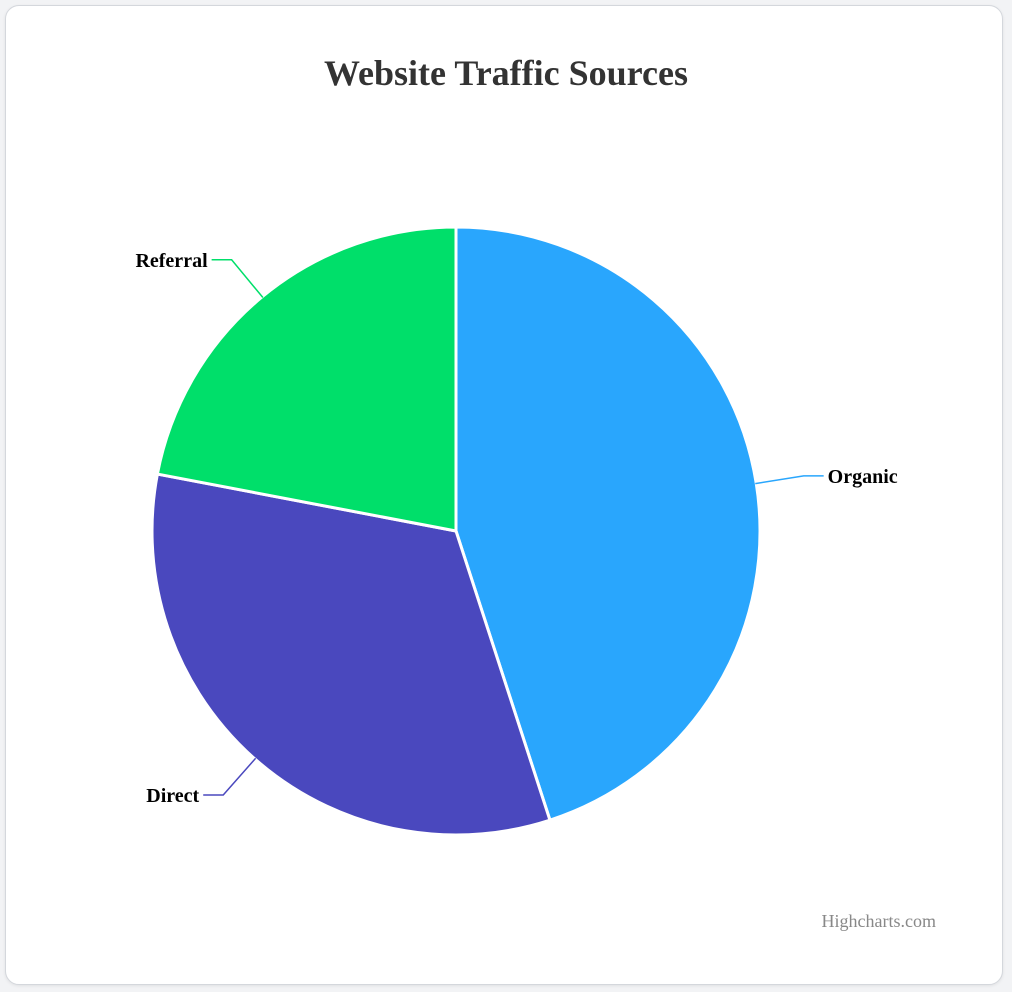 This screenshot has width=1012, height=992. I want to click on connector-referral, so click(237, 279).